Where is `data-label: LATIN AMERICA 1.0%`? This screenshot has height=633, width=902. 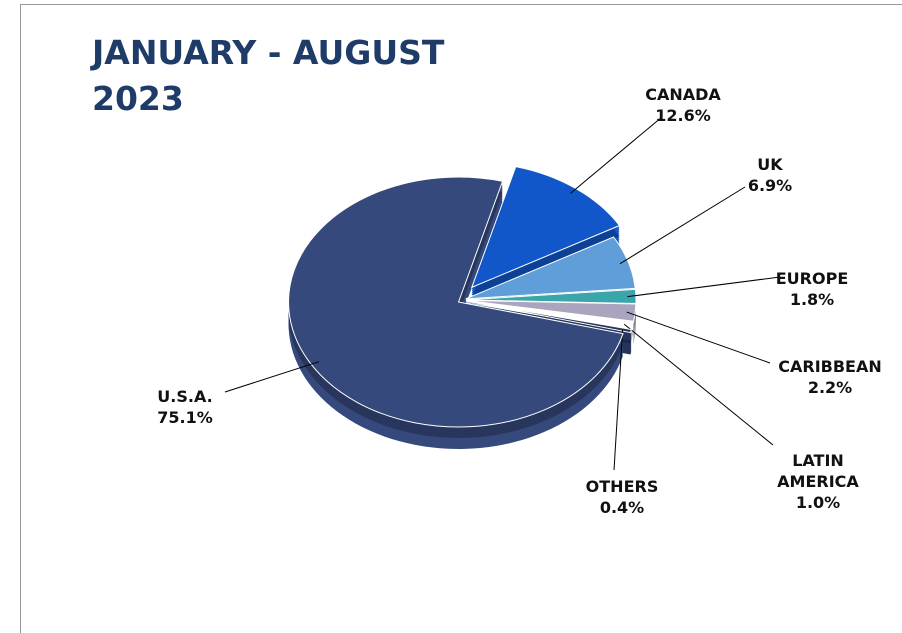 data-label: LATIN AMERICA 1.0% is located at coordinates (818, 481).